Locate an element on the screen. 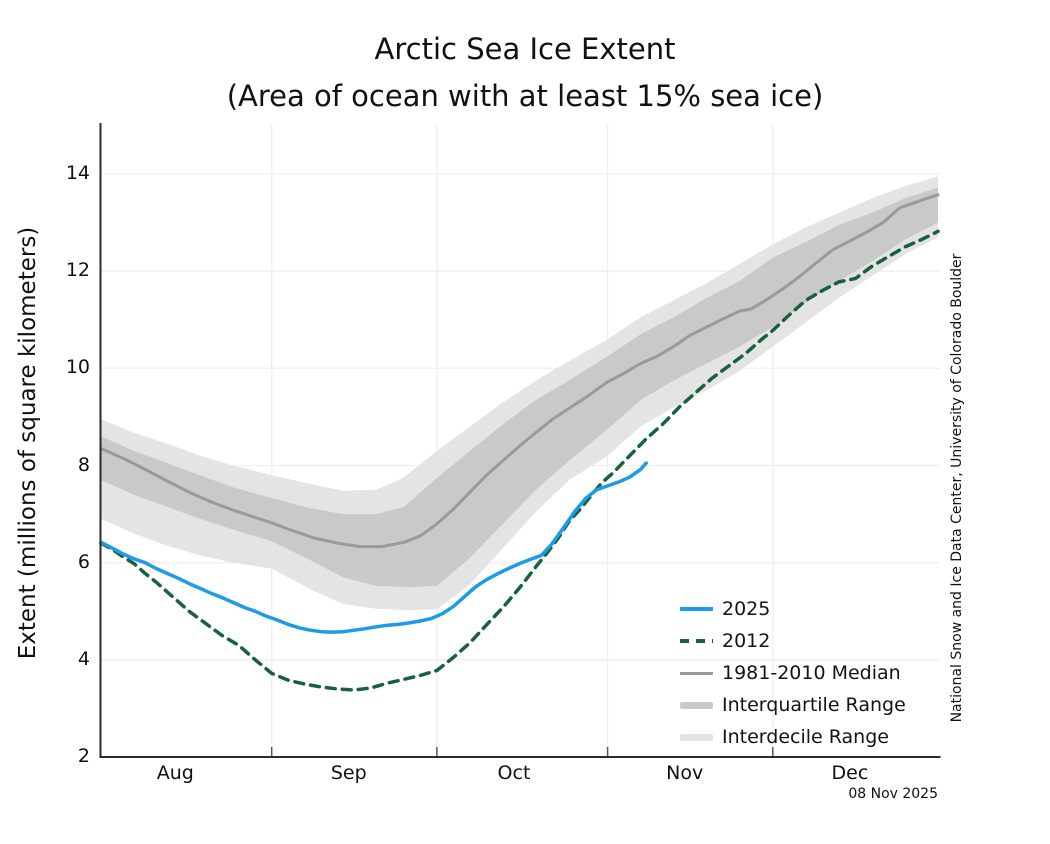  x-tick-label-dec: Dec is located at coordinates (850, 773).